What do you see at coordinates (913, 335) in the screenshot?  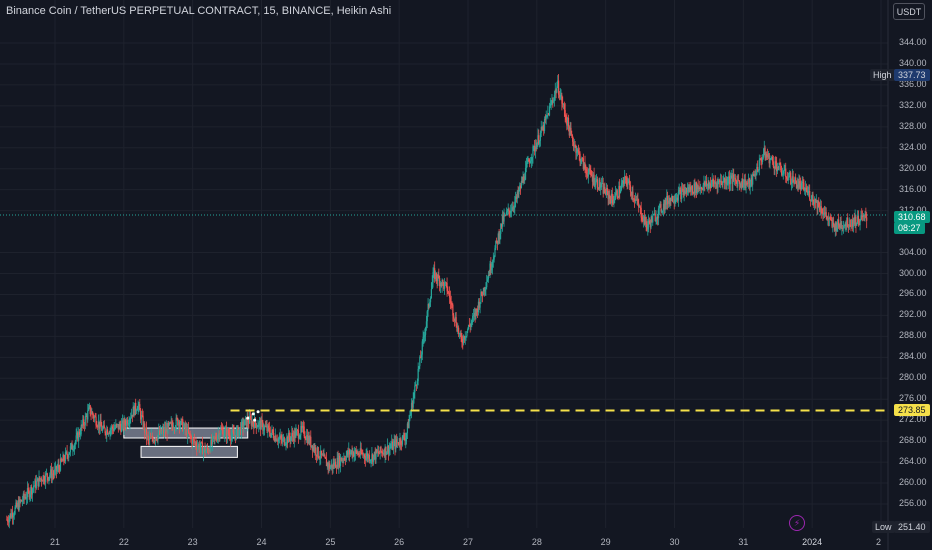 I see `price-tick-label: 288.00` at bounding box center [913, 335].